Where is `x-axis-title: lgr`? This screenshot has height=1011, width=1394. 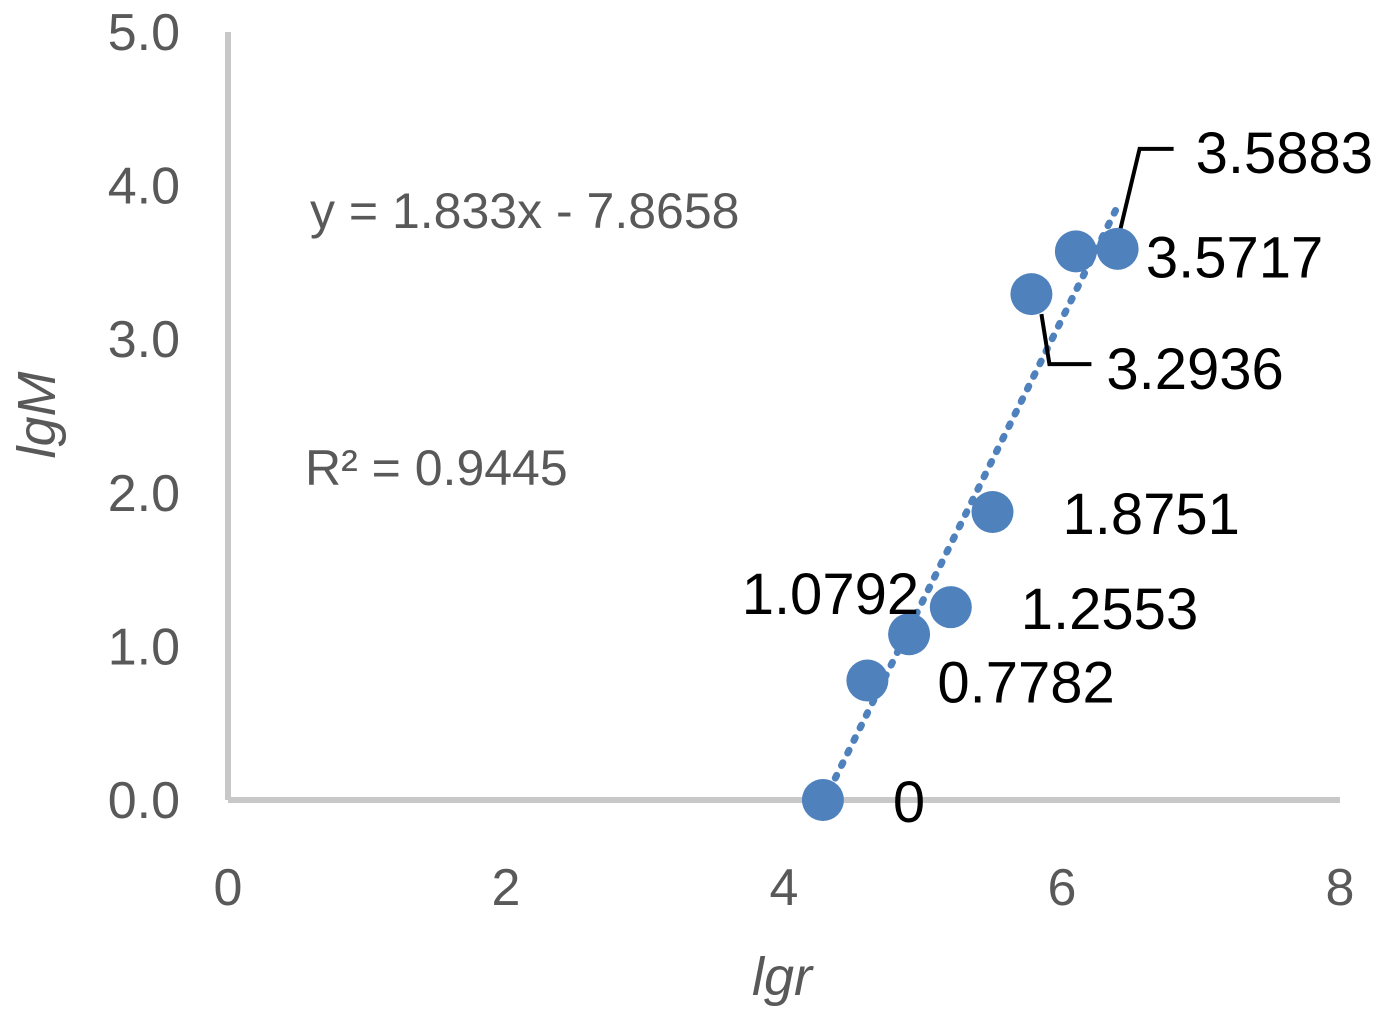
x-axis-title: lgr is located at coordinates (783, 977).